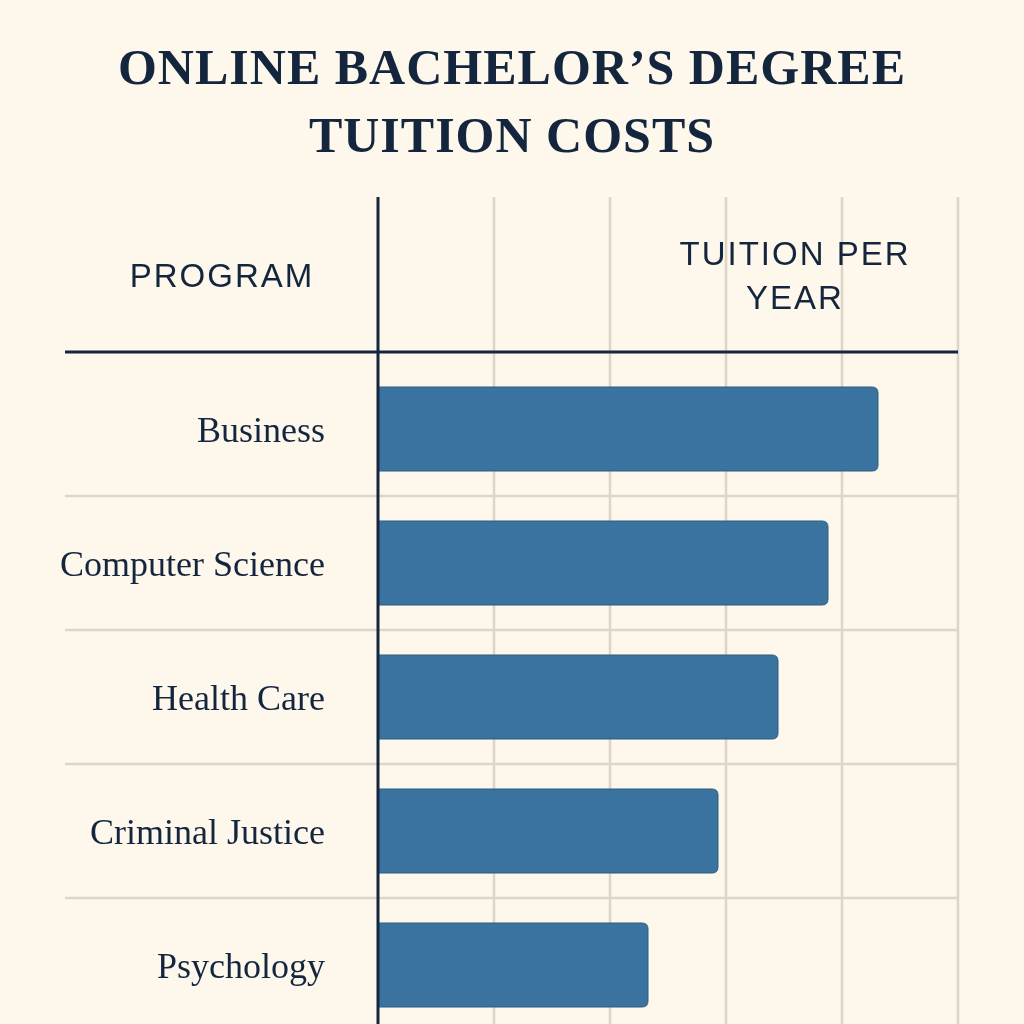 The image size is (1024, 1024). What do you see at coordinates (512, 101) in the screenshot?
I see `chart-title: ONLINE BACHELOR’S DEGREE TUITION COSTS` at bounding box center [512, 101].